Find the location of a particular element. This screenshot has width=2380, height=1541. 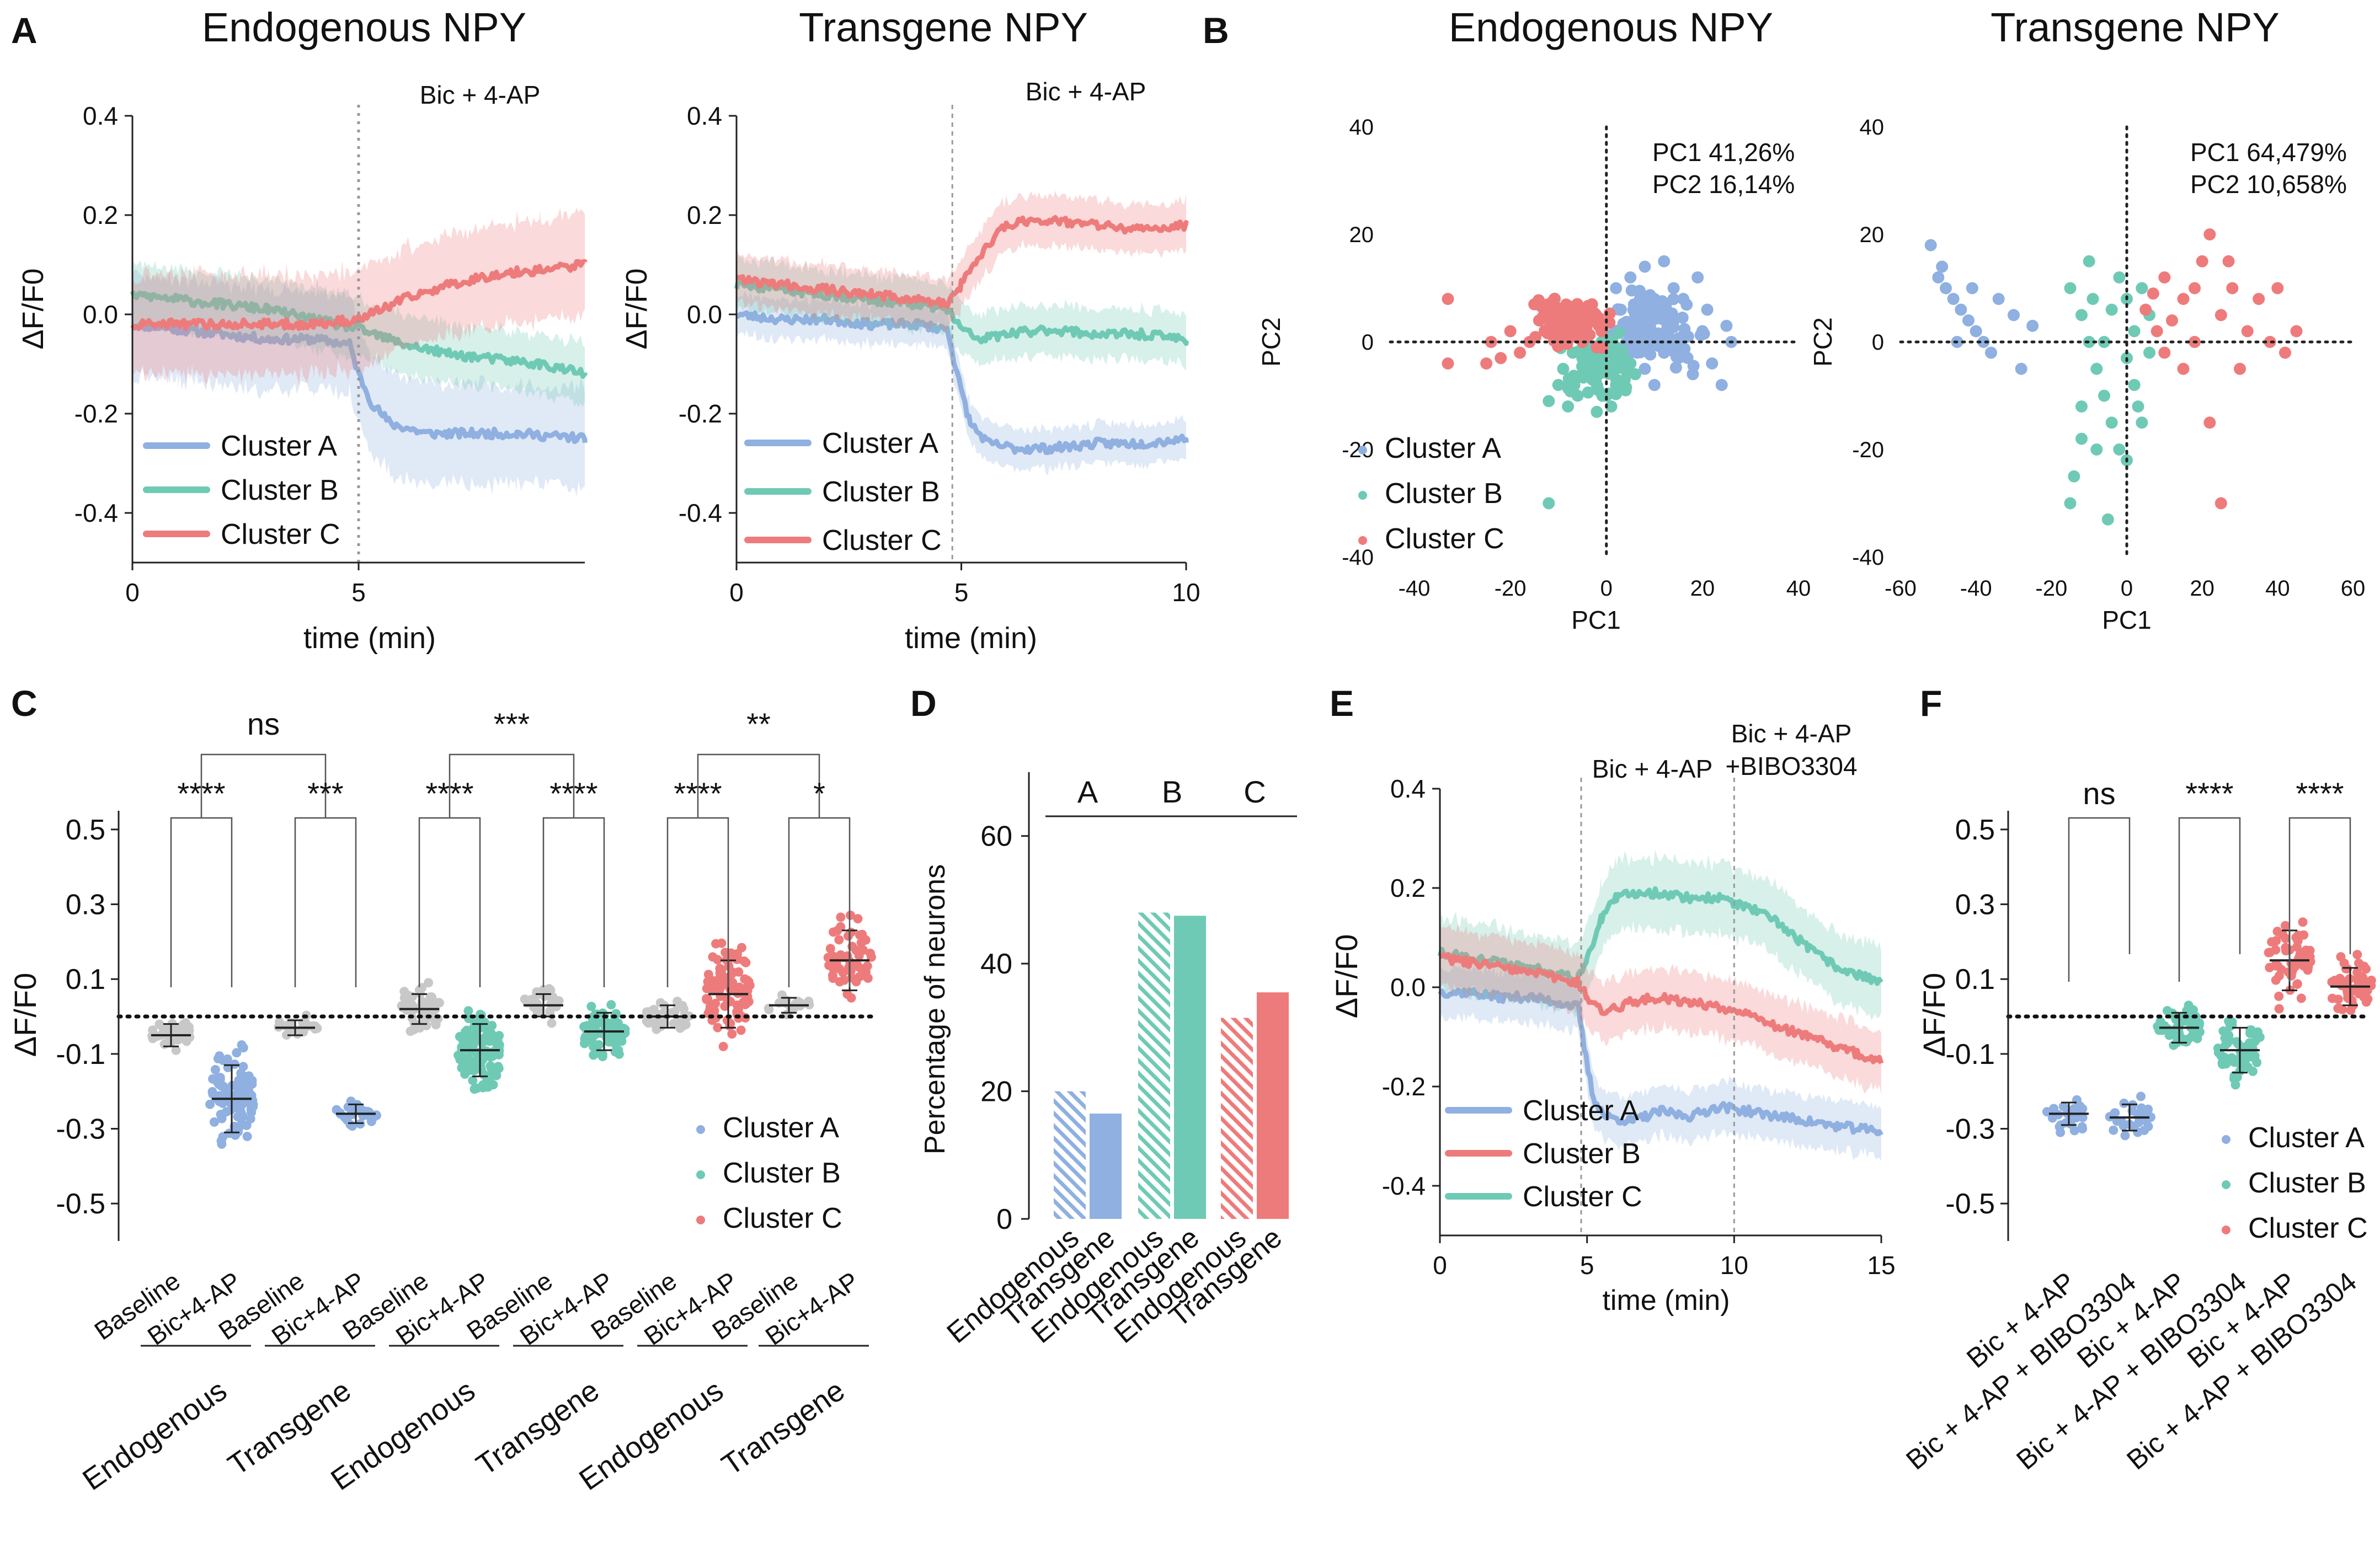

y-tick-label: 0.3 is located at coordinates (85, 905).